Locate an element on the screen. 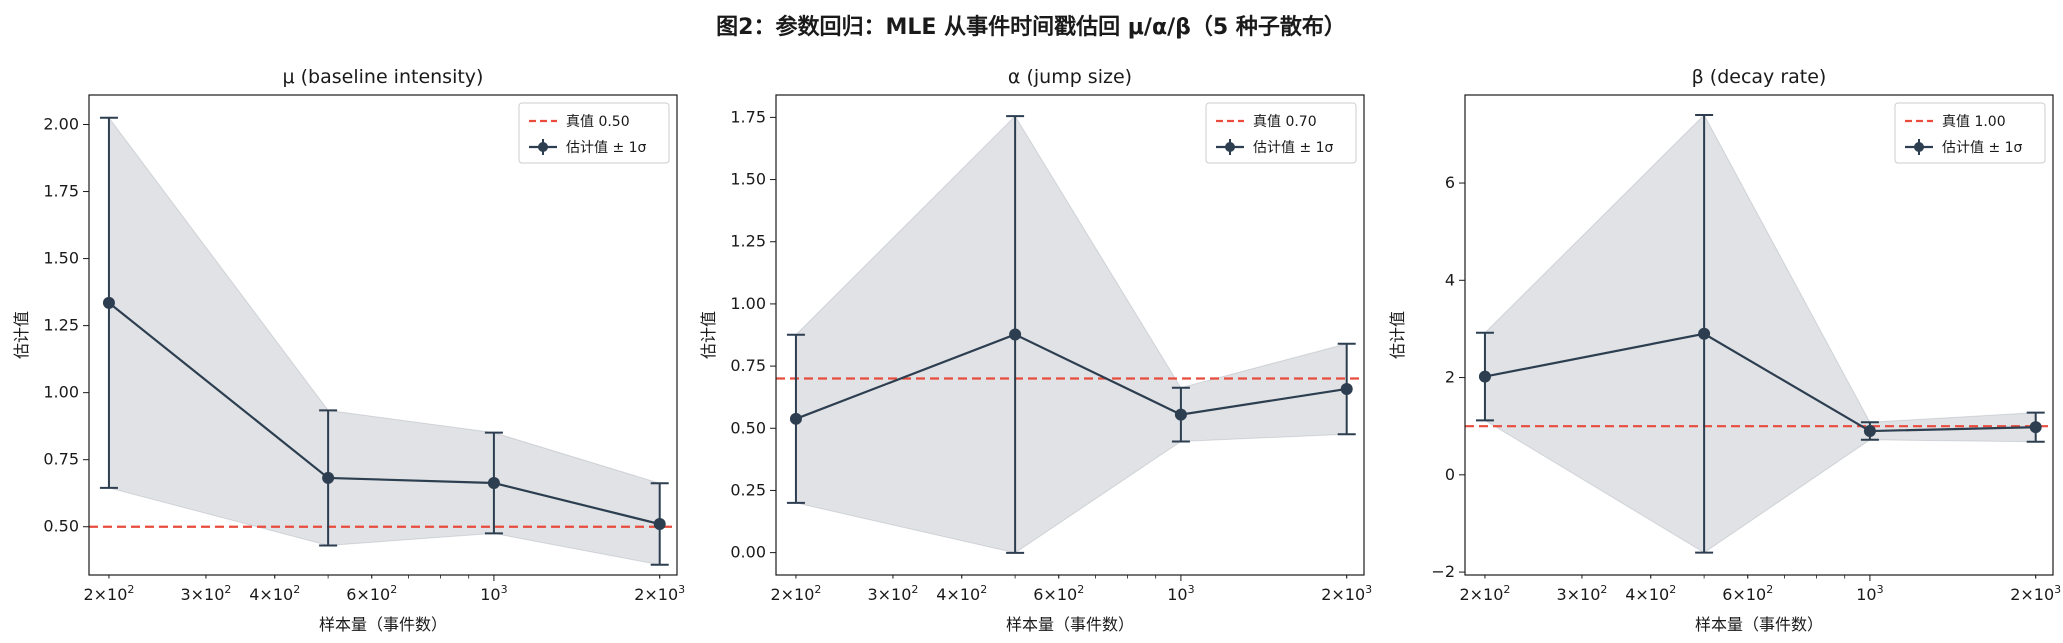  legend-truth-label: 真值 0.50 is located at coordinates (598, 122).